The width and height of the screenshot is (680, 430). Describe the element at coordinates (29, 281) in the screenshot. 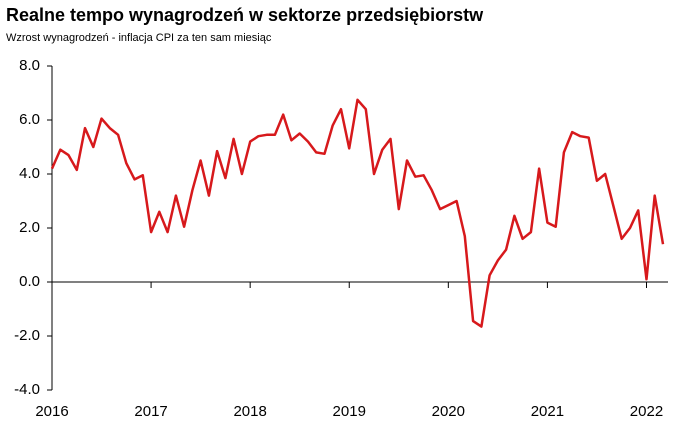

I see `y-tick-label: 0.0` at that location.